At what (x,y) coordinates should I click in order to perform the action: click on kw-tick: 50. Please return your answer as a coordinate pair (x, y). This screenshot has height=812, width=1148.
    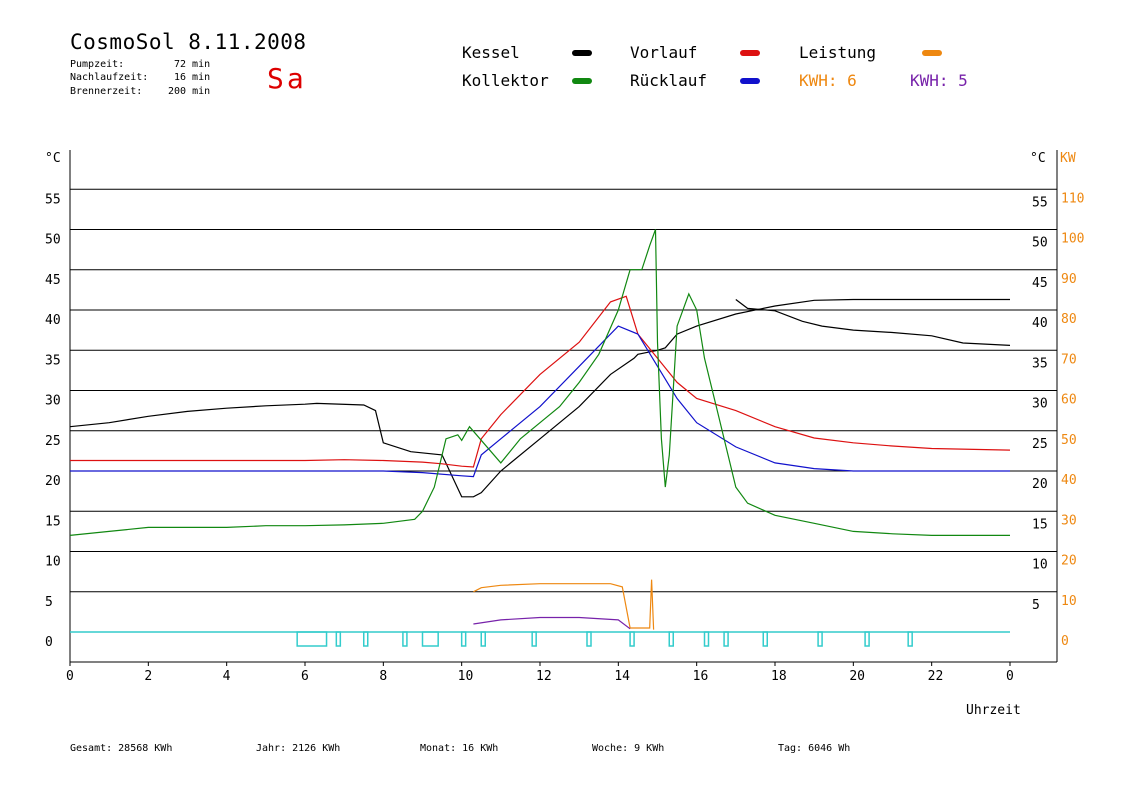
    Looking at the image, I should click on (1069, 440).